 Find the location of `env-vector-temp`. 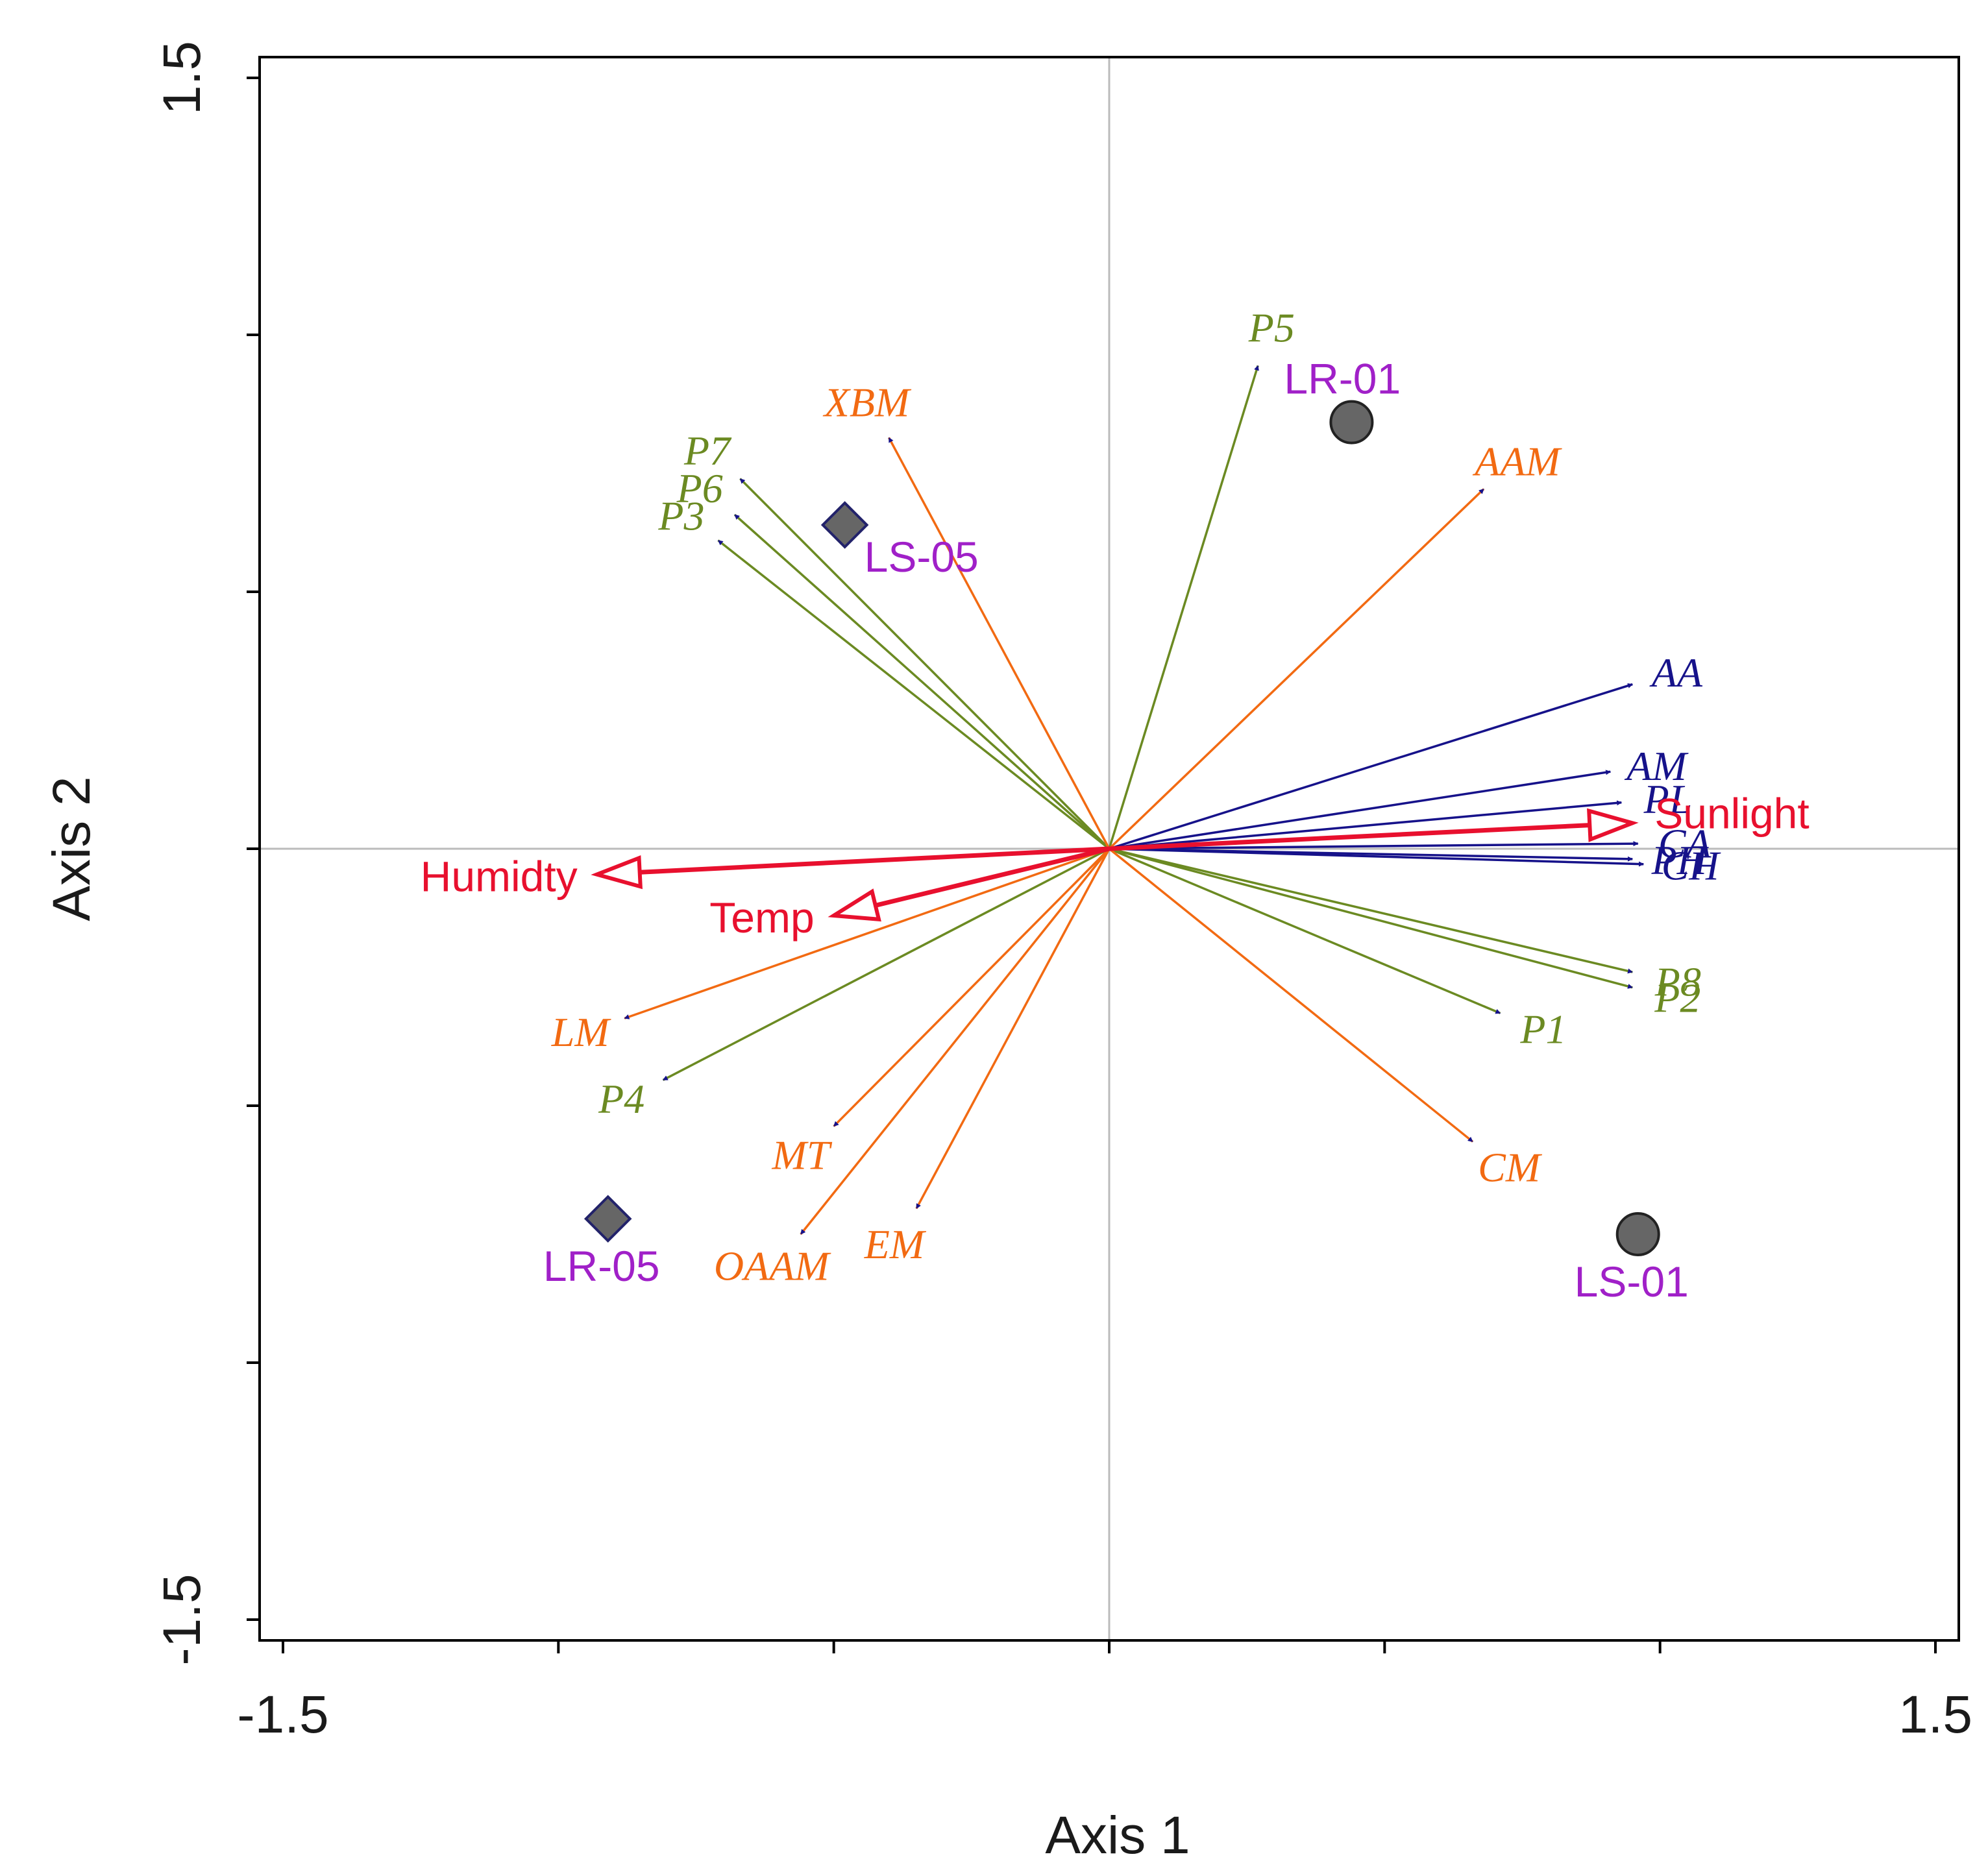

env-vector-temp is located at coordinates (992, 877).